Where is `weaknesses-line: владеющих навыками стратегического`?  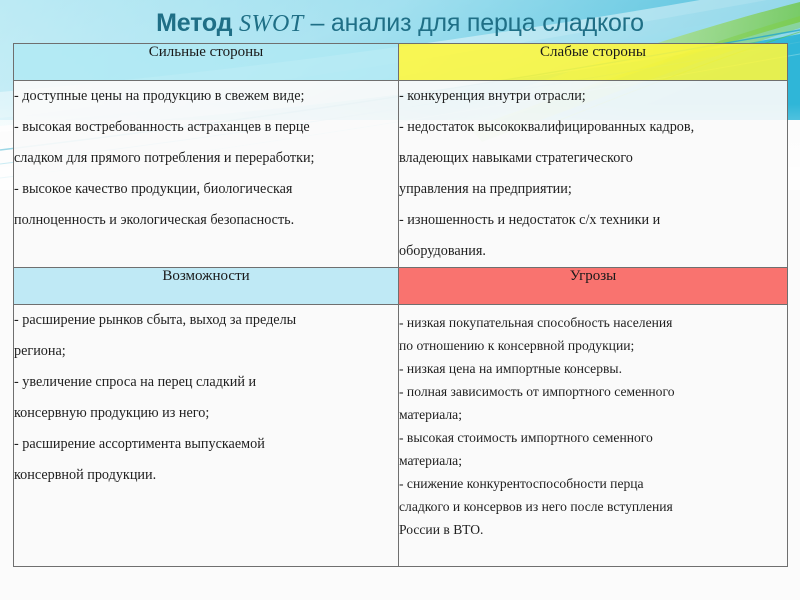 weaknesses-line: владеющих навыками стратегического is located at coordinates (516, 158).